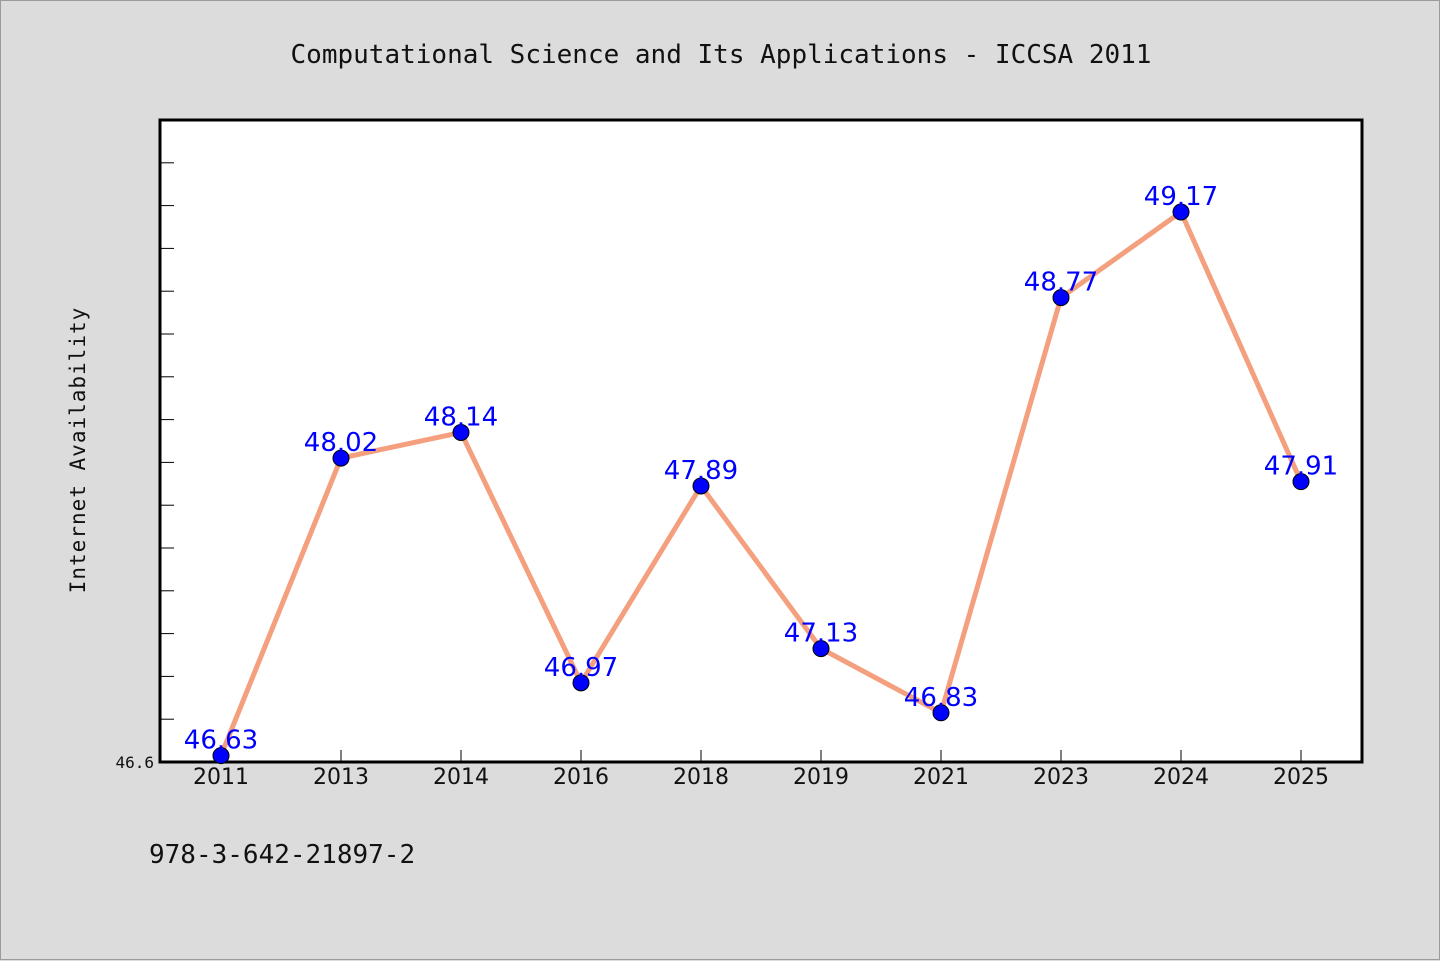 This screenshot has height=961, width=1440. What do you see at coordinates (821, 634) in the screenshot?
I see `data-label: 47.13` at bounding box center [821, 634].